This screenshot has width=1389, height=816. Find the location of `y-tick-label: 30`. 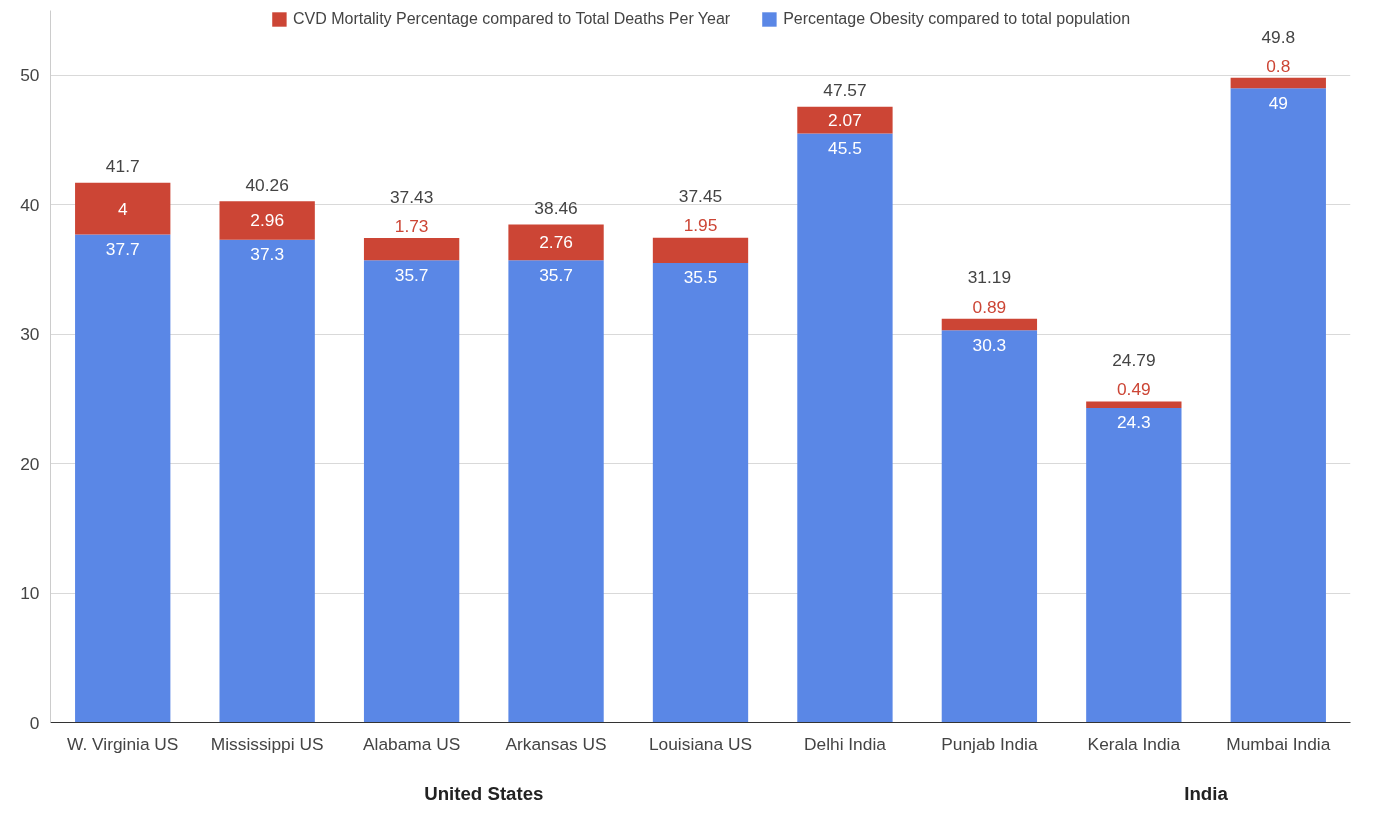

y-tick-label: 30 is located at coordinates (30, 334).